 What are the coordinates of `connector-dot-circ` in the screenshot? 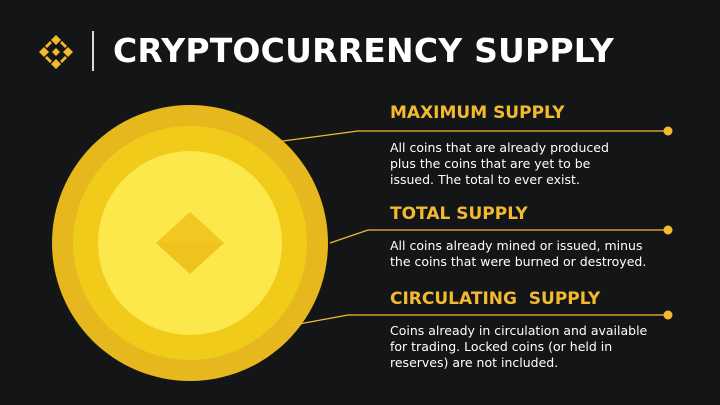 It's located at (668, 315).